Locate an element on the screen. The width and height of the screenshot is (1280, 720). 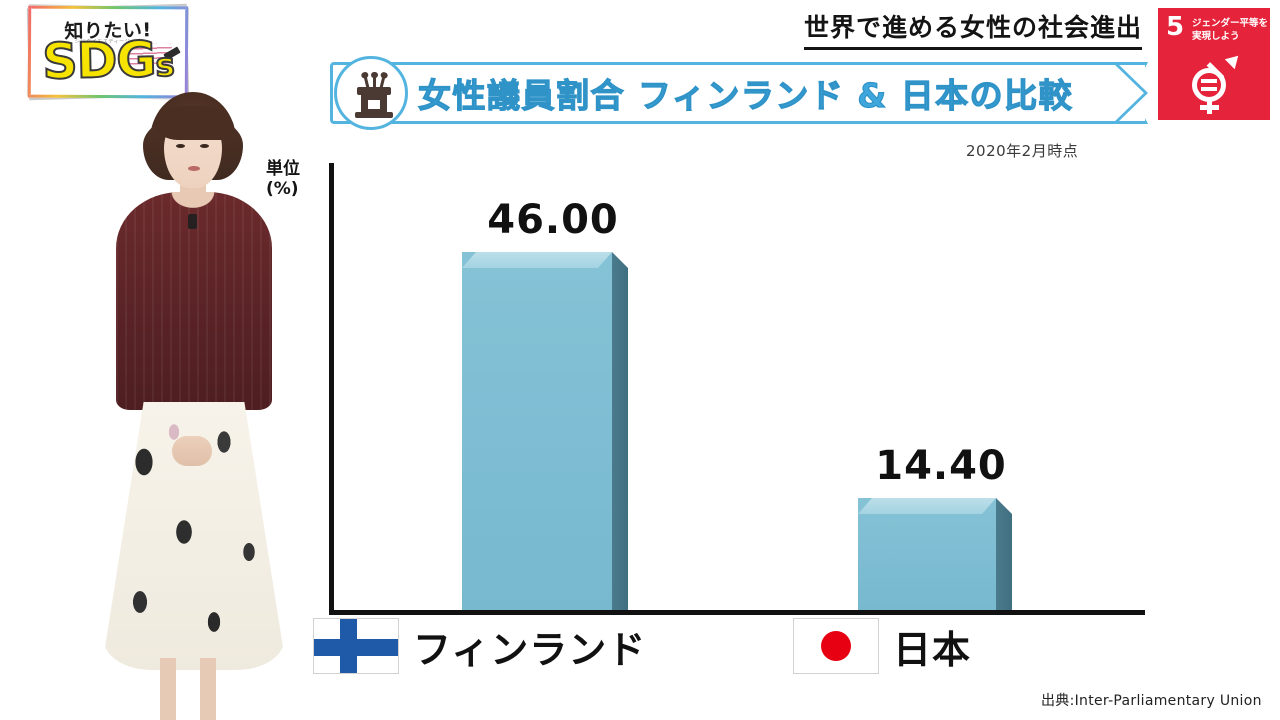
finland-flag-vertical-band is located at coordinates (348, 646).